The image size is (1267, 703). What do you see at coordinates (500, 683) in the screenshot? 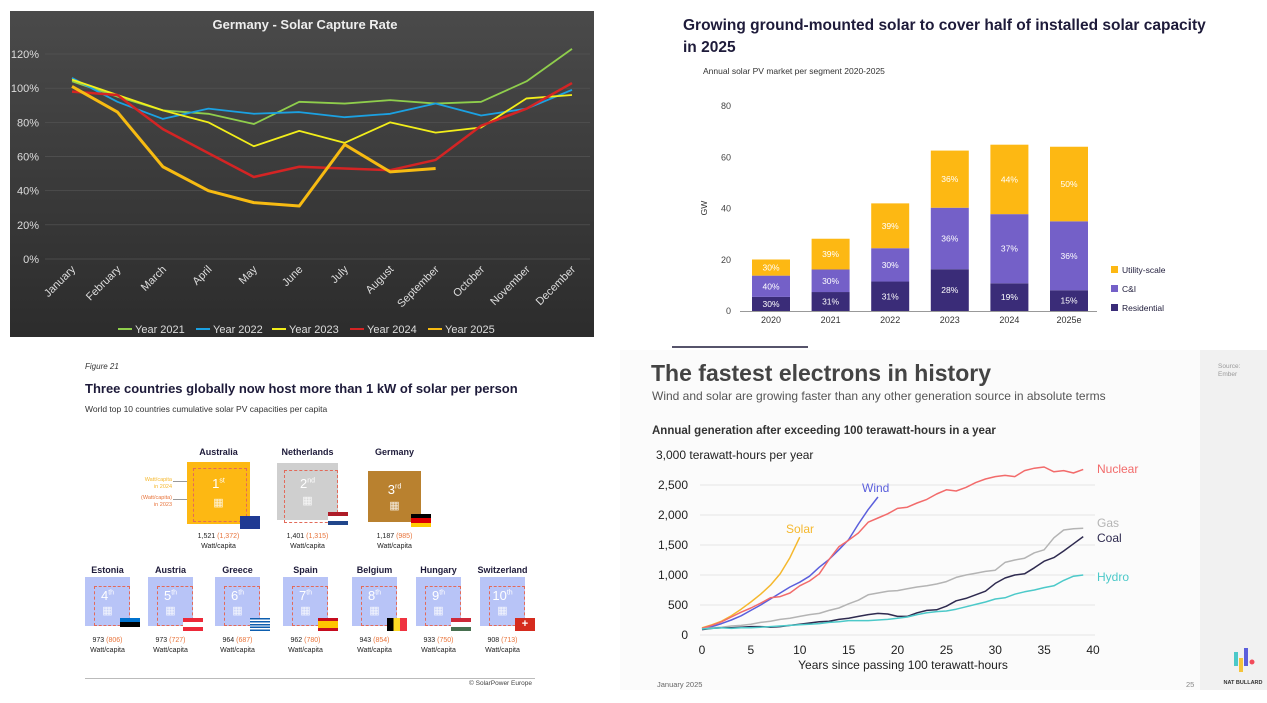
I see `credit: © SolarPower Europe` at bounding box center [500, 683].